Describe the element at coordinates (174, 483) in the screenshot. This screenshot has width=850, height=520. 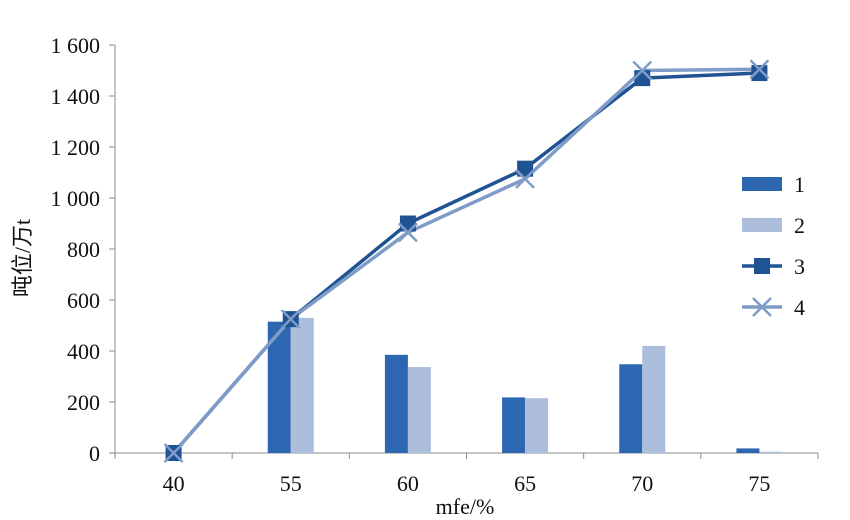
I see `x-tick-label: 40` at that location.